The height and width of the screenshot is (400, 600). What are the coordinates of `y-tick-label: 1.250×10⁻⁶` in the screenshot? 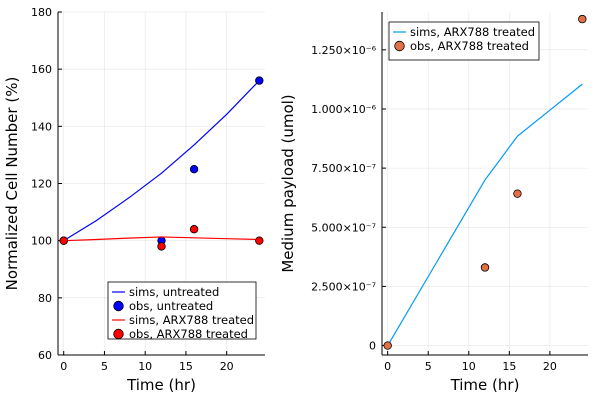 It's located at (344, 50).